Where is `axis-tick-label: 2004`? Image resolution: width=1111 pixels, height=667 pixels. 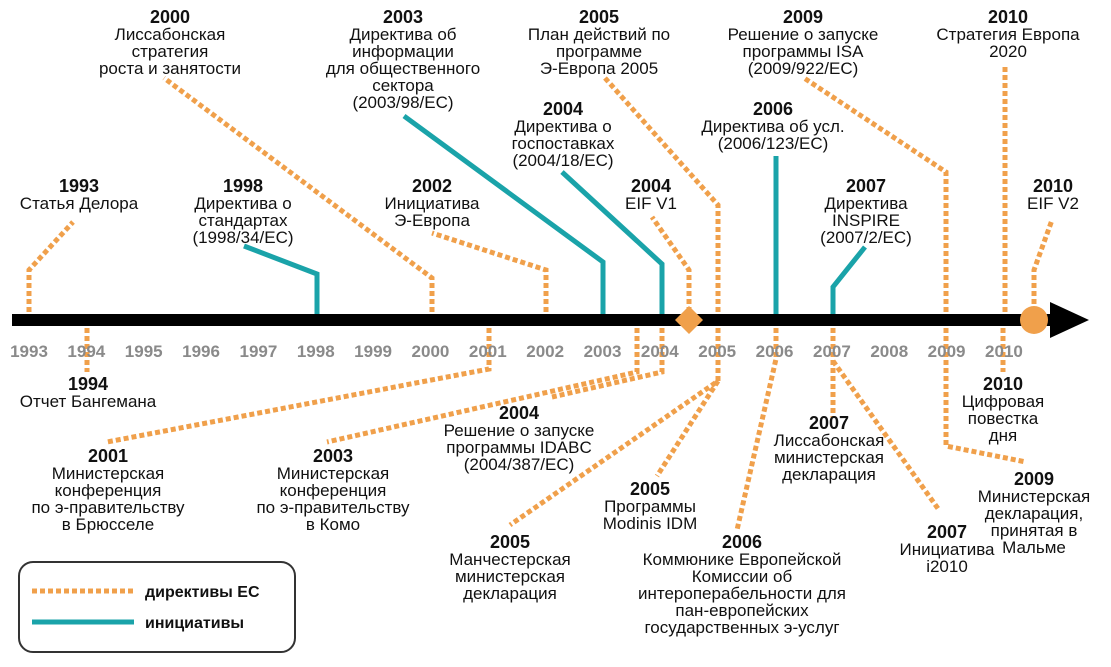
axis-tick-label: 2004 is located at coordinates (660, 351).